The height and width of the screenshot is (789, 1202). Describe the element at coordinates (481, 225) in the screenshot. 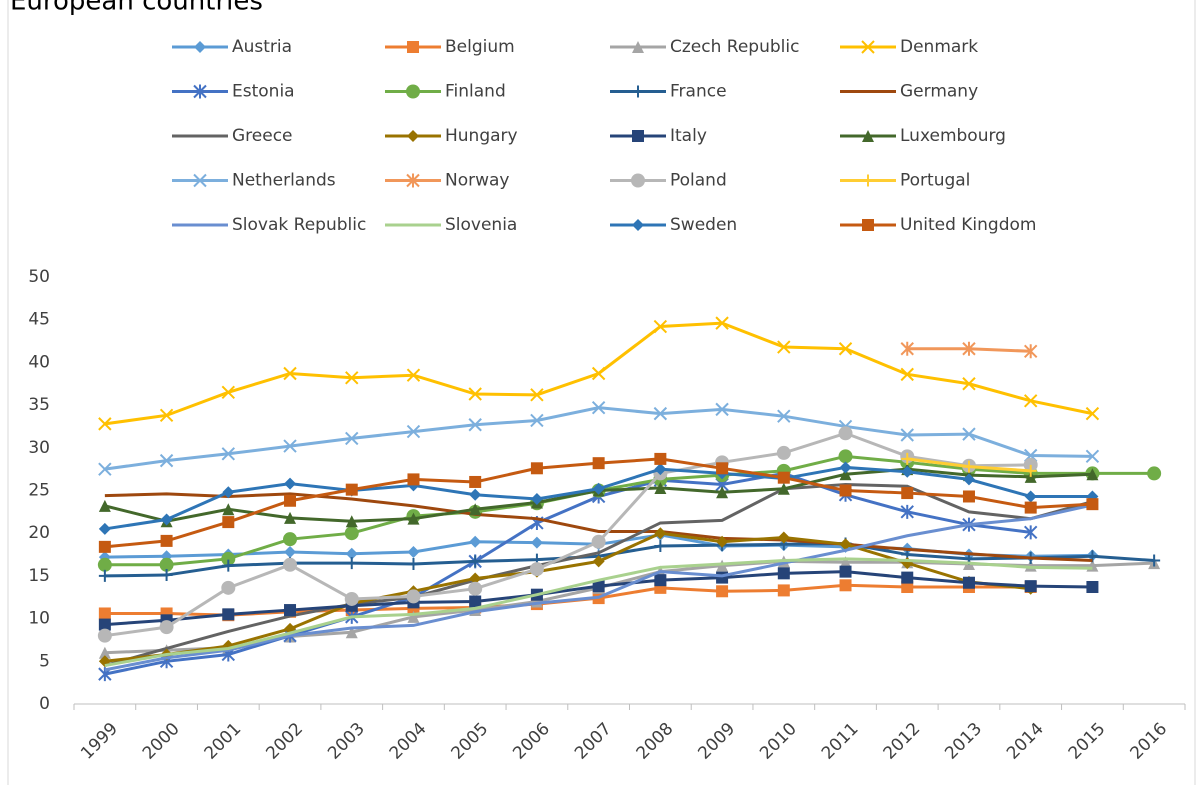

I see `legend-label: Slovenia` at that location.